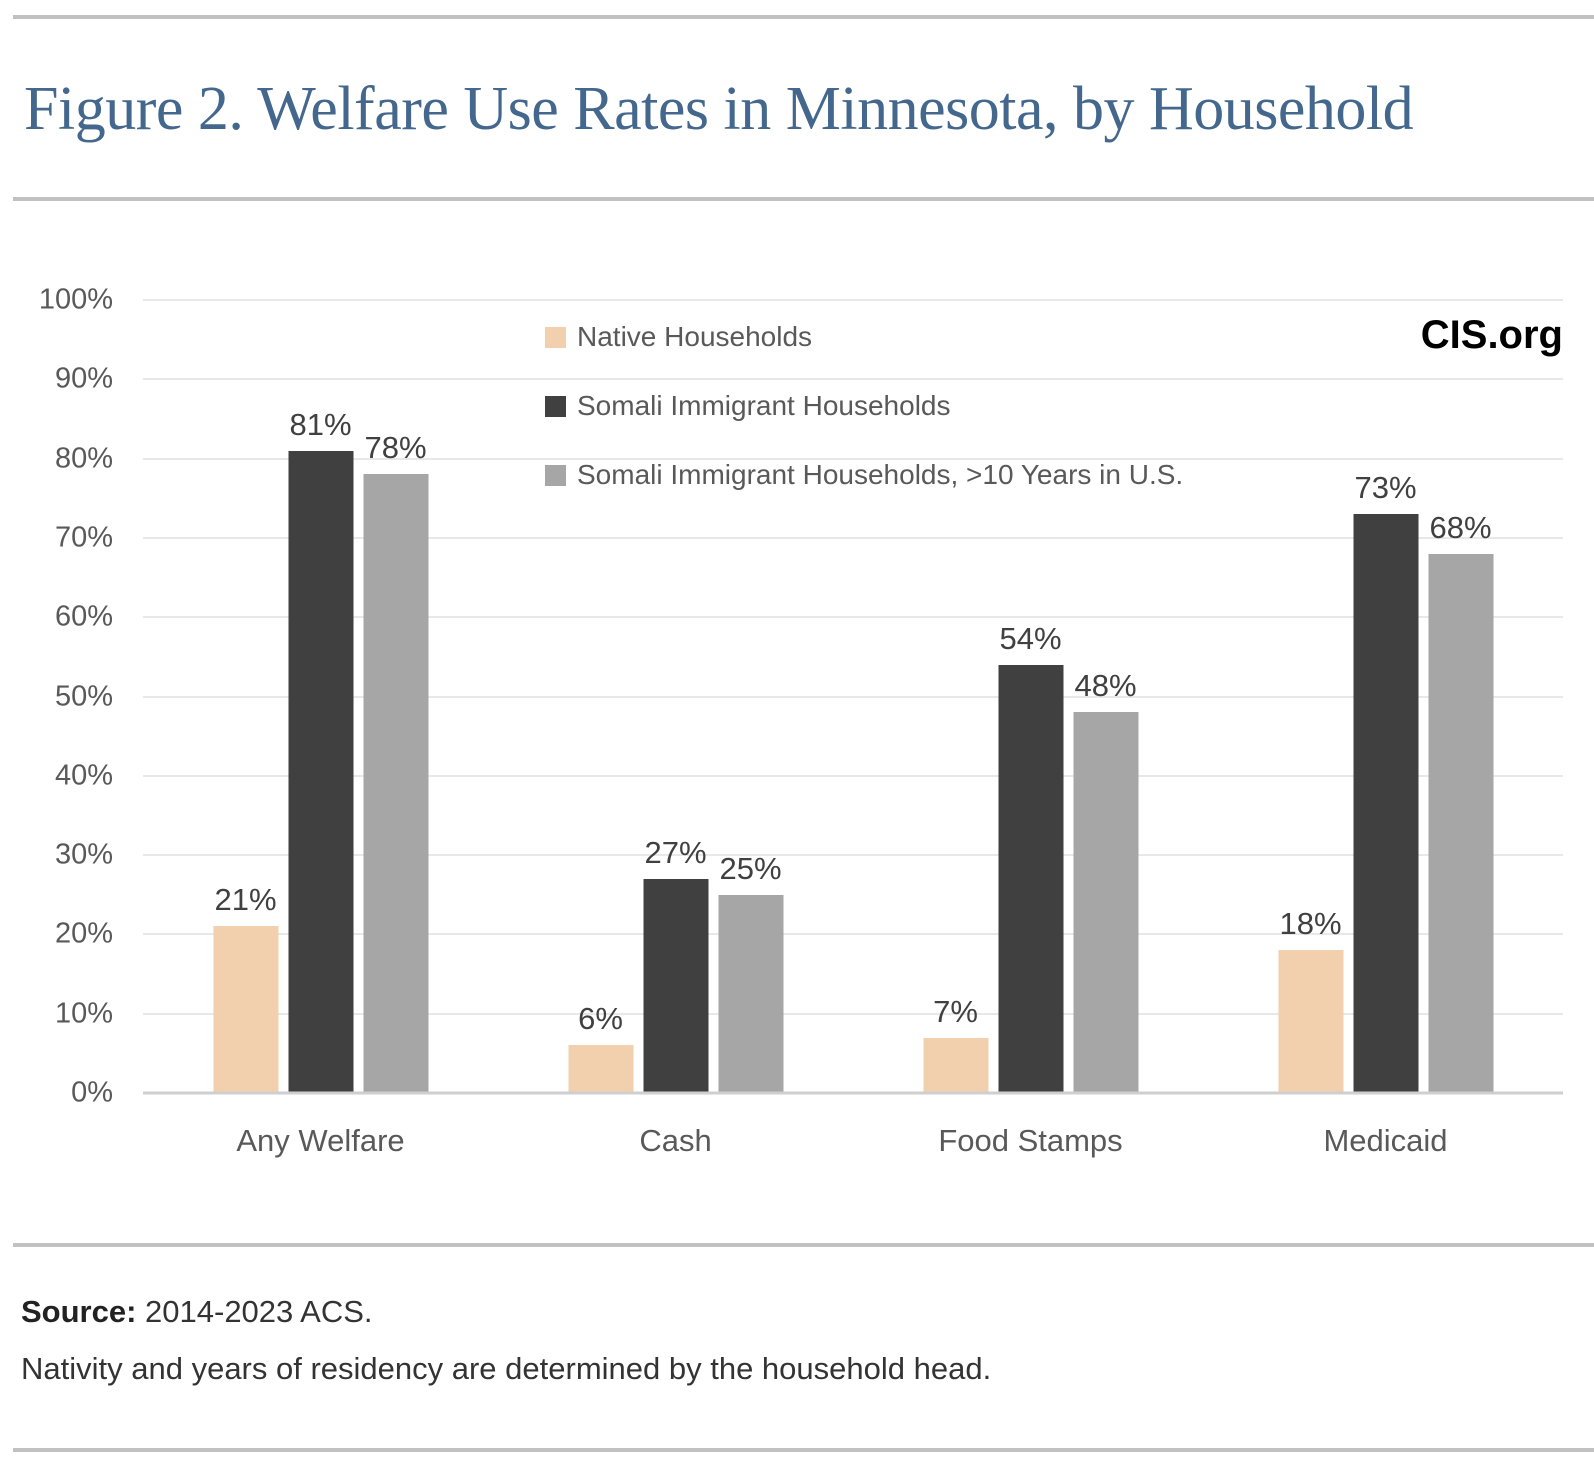  What do you see at coordinates (955, 1043) in the screenshot?
I see `bar-native-households: 7%` at bounding box center [955, 1043].